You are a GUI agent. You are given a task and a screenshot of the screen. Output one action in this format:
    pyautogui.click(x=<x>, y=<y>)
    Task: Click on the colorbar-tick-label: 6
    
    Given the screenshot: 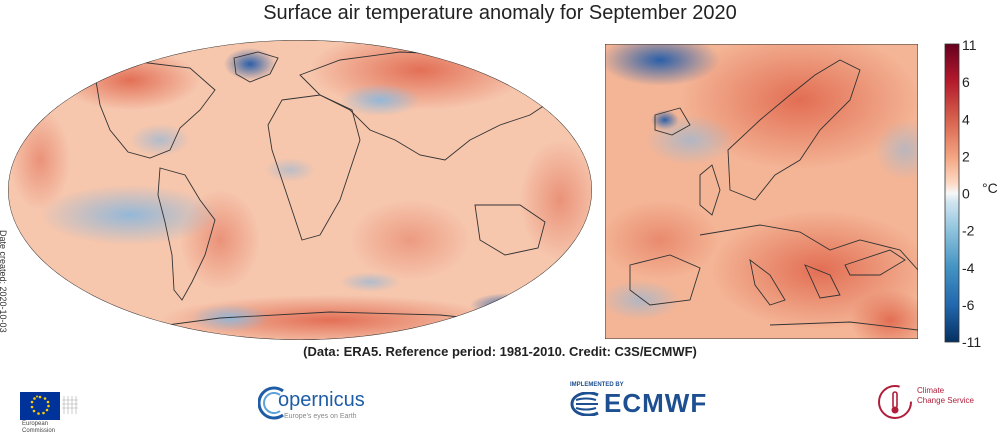 What is the action you would take?
    pyautogui.click(x=966, y=82)
    